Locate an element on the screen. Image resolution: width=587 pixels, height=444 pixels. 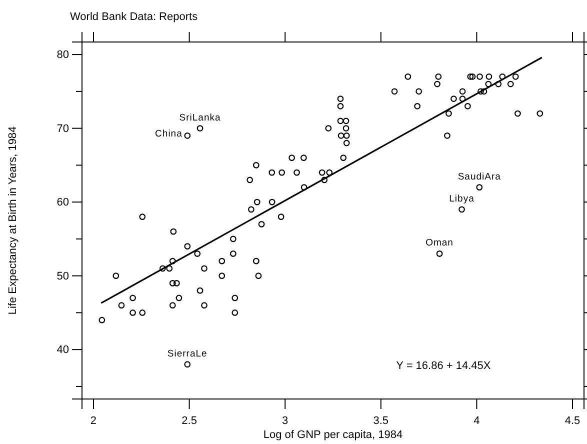
x-tick-label: 4.5 is located at coordinates (572, 421).